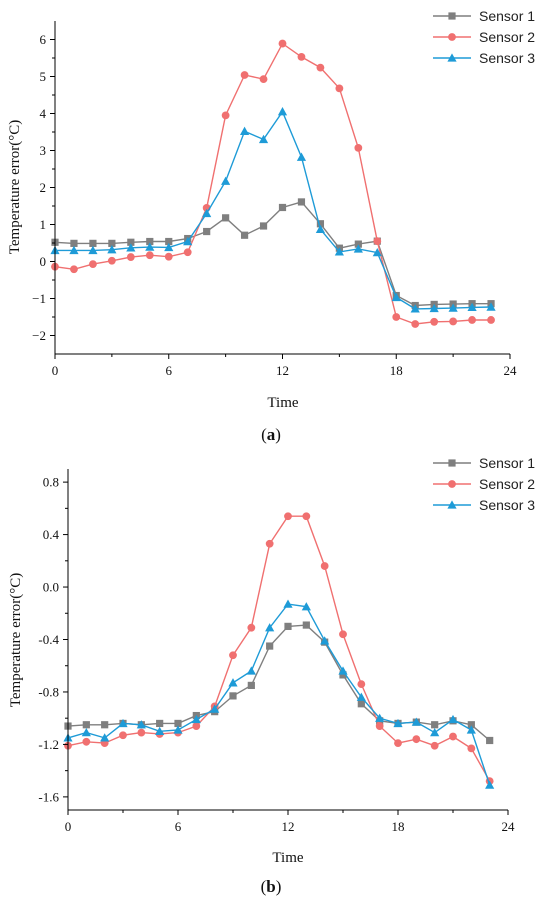 The height and width of the screenshot is (900, 550). What do you see at coordinates (279, 683) in the screenshot?
I see `chart-b-sensor-1-line` at bounding box center [279, 683].